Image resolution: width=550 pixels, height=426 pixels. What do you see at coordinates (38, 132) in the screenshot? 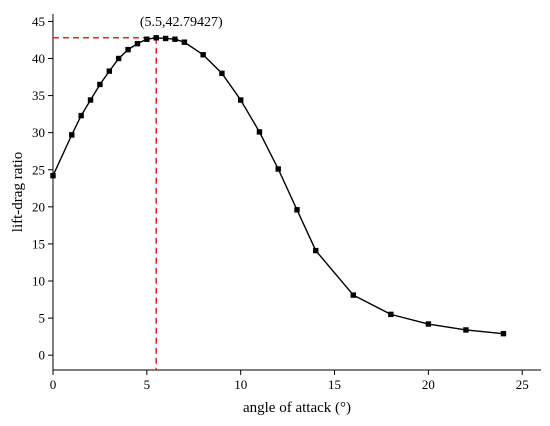
I see `y-tick-label: 30` at bounding box center [38, 132].